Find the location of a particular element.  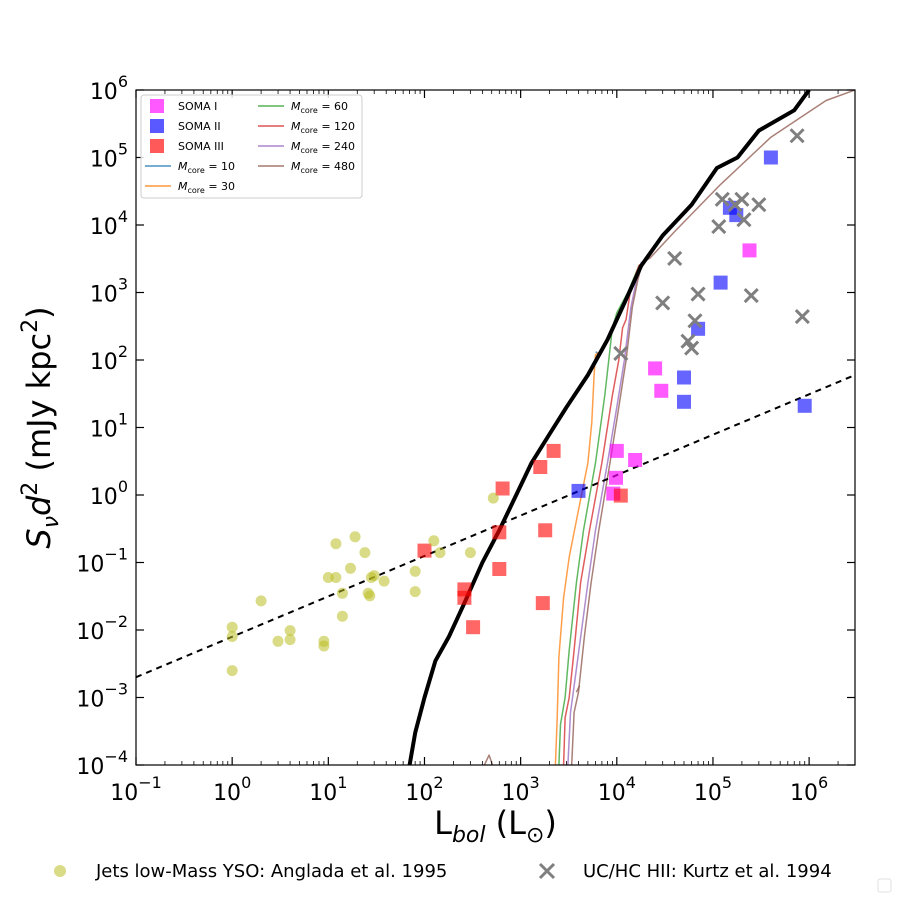

x-tick-label: 10⁴ is located at coordinates (617, 789).